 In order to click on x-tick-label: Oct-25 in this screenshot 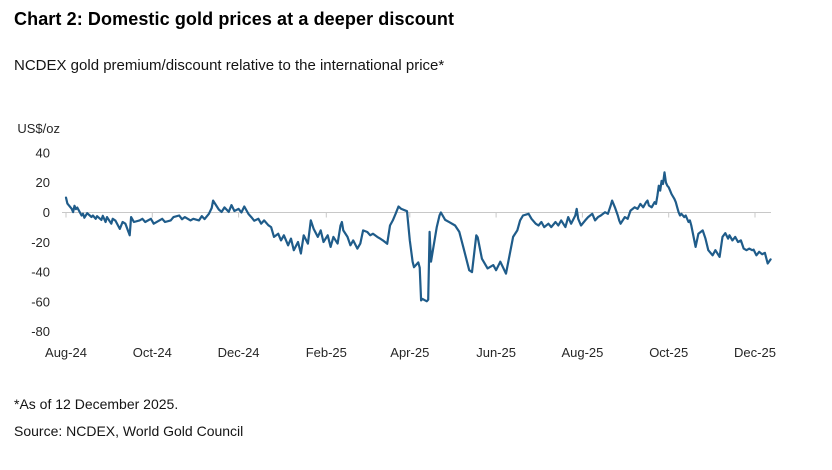, I will do `click(668, 352)`.